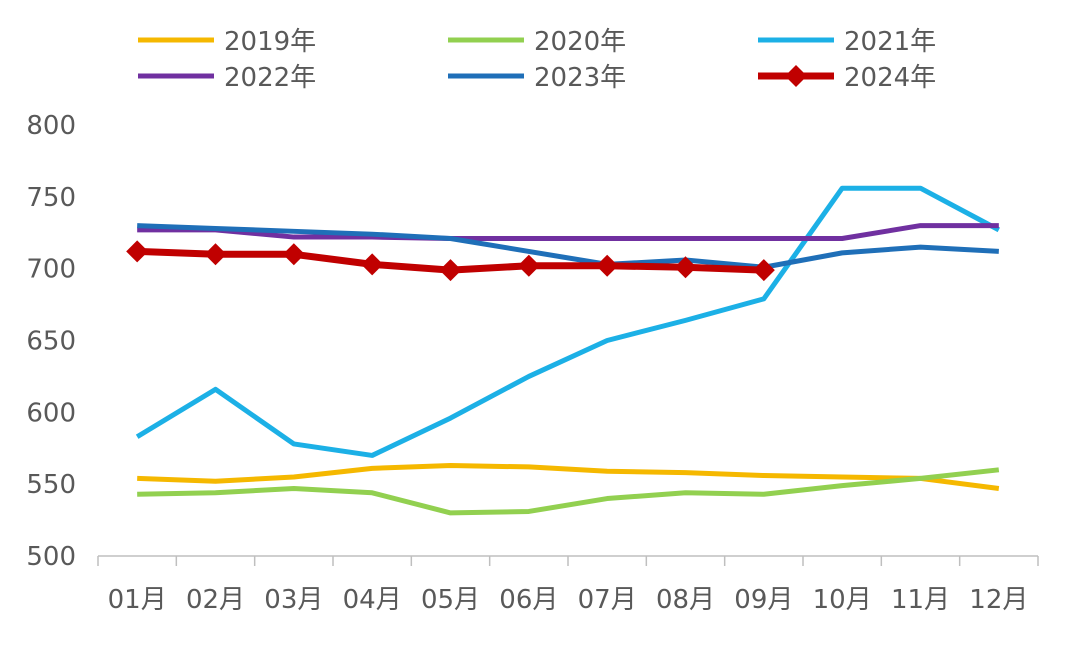 This screenshot has height=649, width=1080. Describe the element at coordinates (137, 600) in the screenshot. I see `x-tick-label: 01月` at that location.